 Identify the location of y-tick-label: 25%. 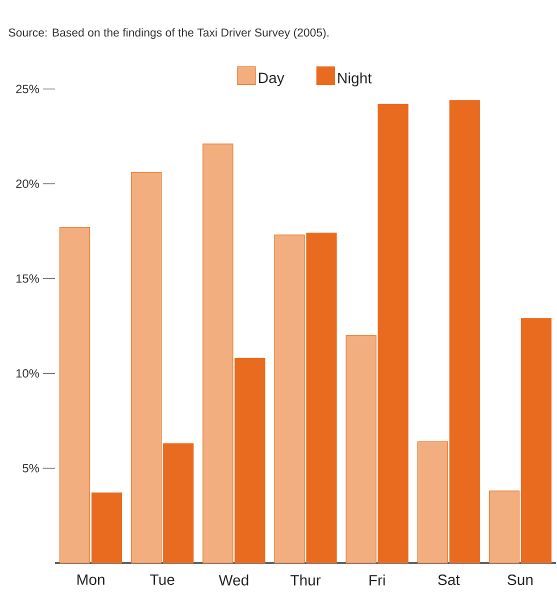
(28, 89).